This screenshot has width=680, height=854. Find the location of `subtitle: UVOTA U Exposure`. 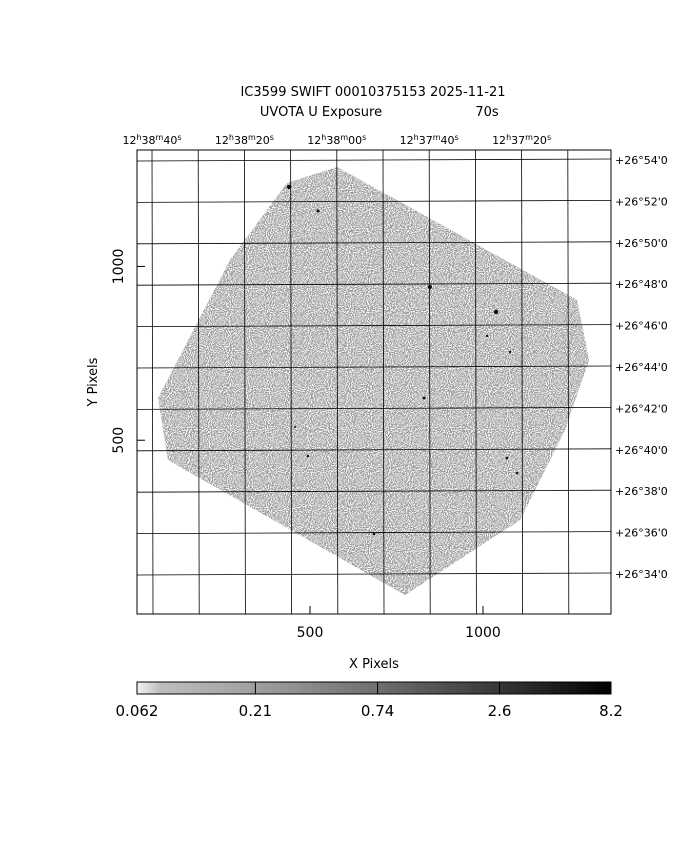

subtitle: UVOTA U Exposure is located at coordinates (321, 112).